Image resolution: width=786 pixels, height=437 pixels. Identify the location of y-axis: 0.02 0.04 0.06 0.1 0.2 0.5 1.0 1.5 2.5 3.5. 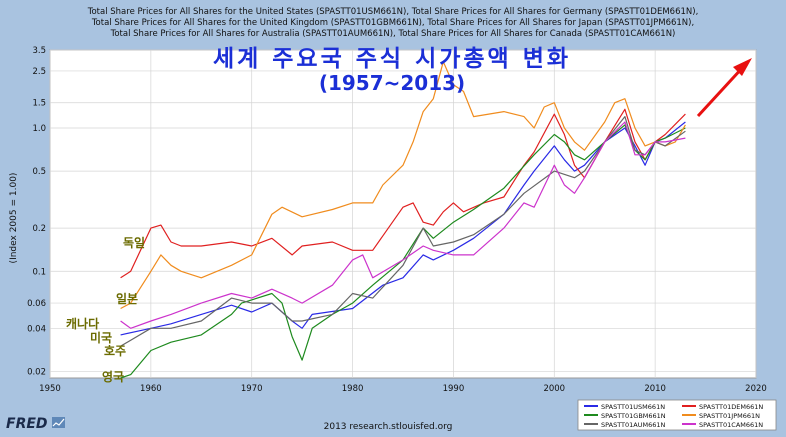
(36, 211).